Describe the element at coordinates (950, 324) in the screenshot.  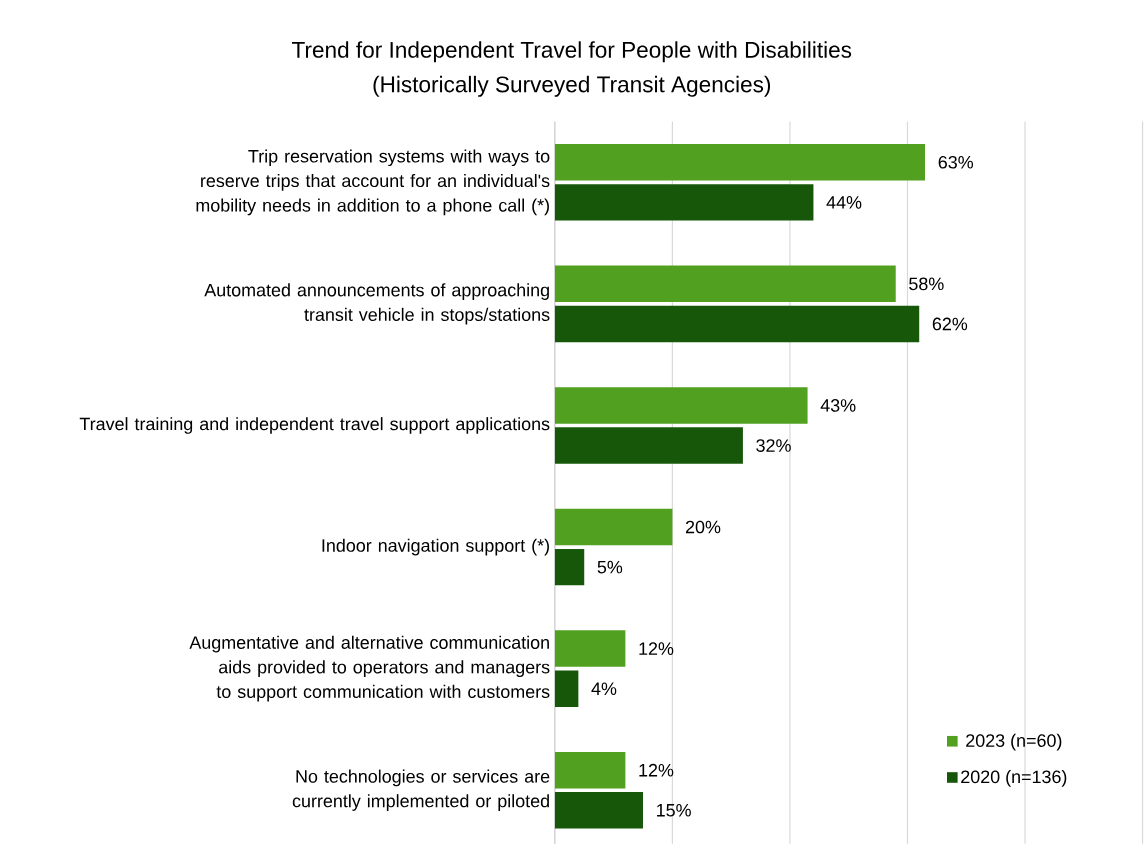
I see `data-label: 62%` at that location.